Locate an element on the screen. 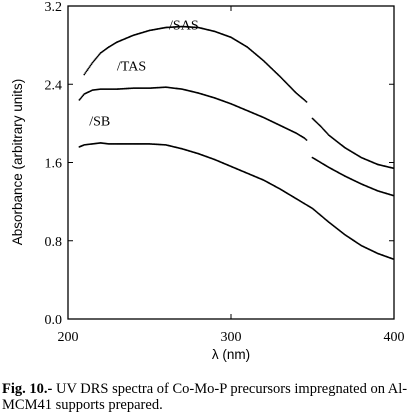 The image size is (420, 420). y-tick-label: 3.2 is located at coordinates (54, 7).